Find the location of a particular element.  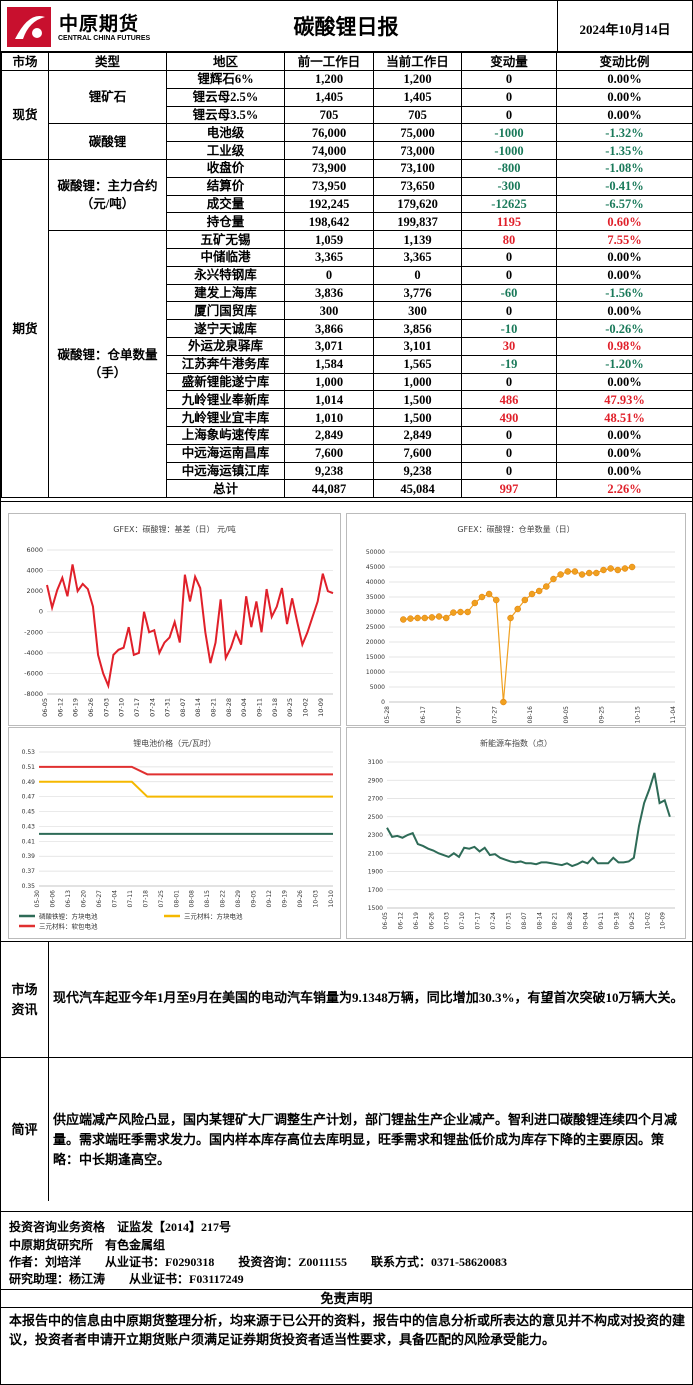

table-cell: -1.35% is located at coordinates (624, 150).